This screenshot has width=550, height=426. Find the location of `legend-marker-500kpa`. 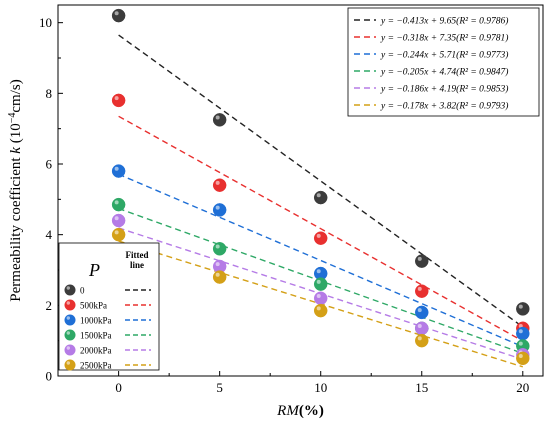

legend-marker-500kpa is located at coordinates (70, 305).